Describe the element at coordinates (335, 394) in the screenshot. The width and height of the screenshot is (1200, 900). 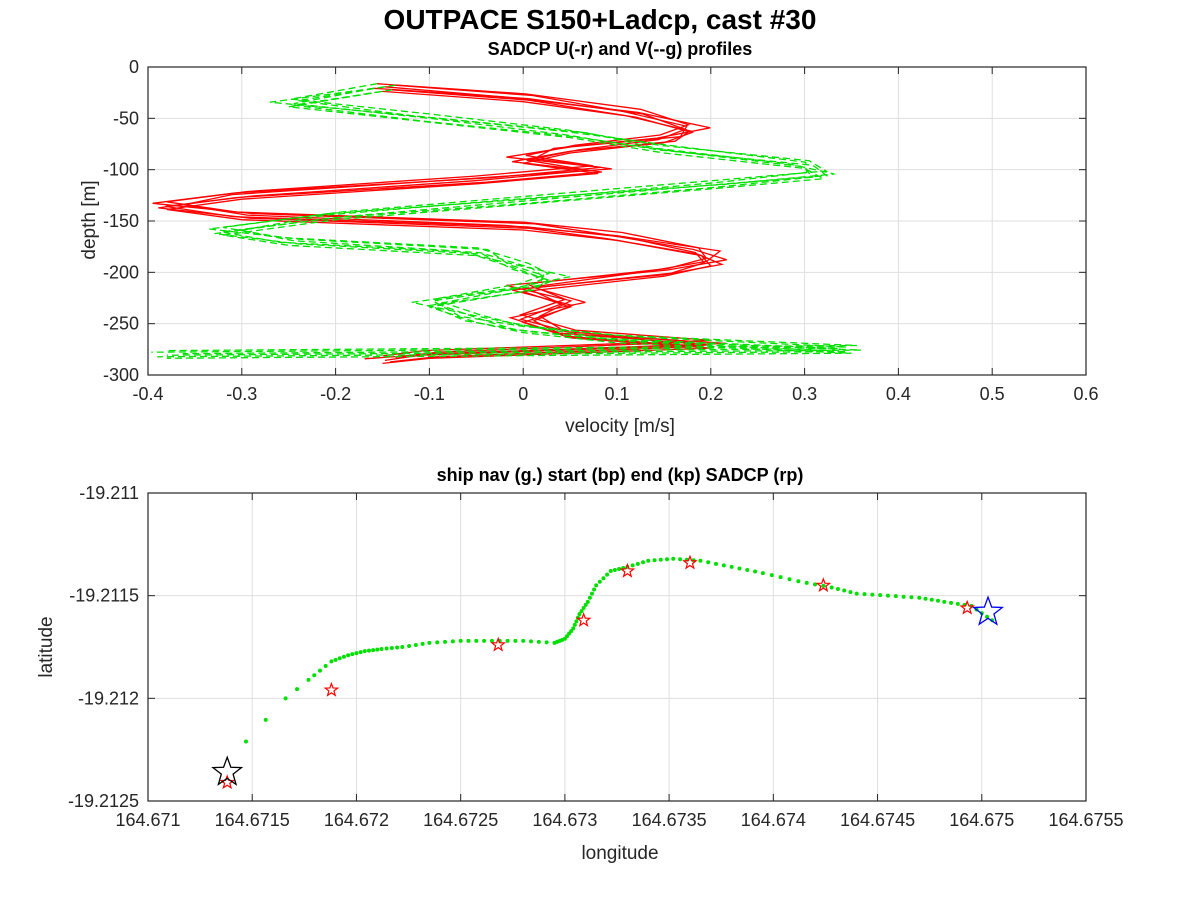
I see `profile-x-tick-label: -0.2` at that location.